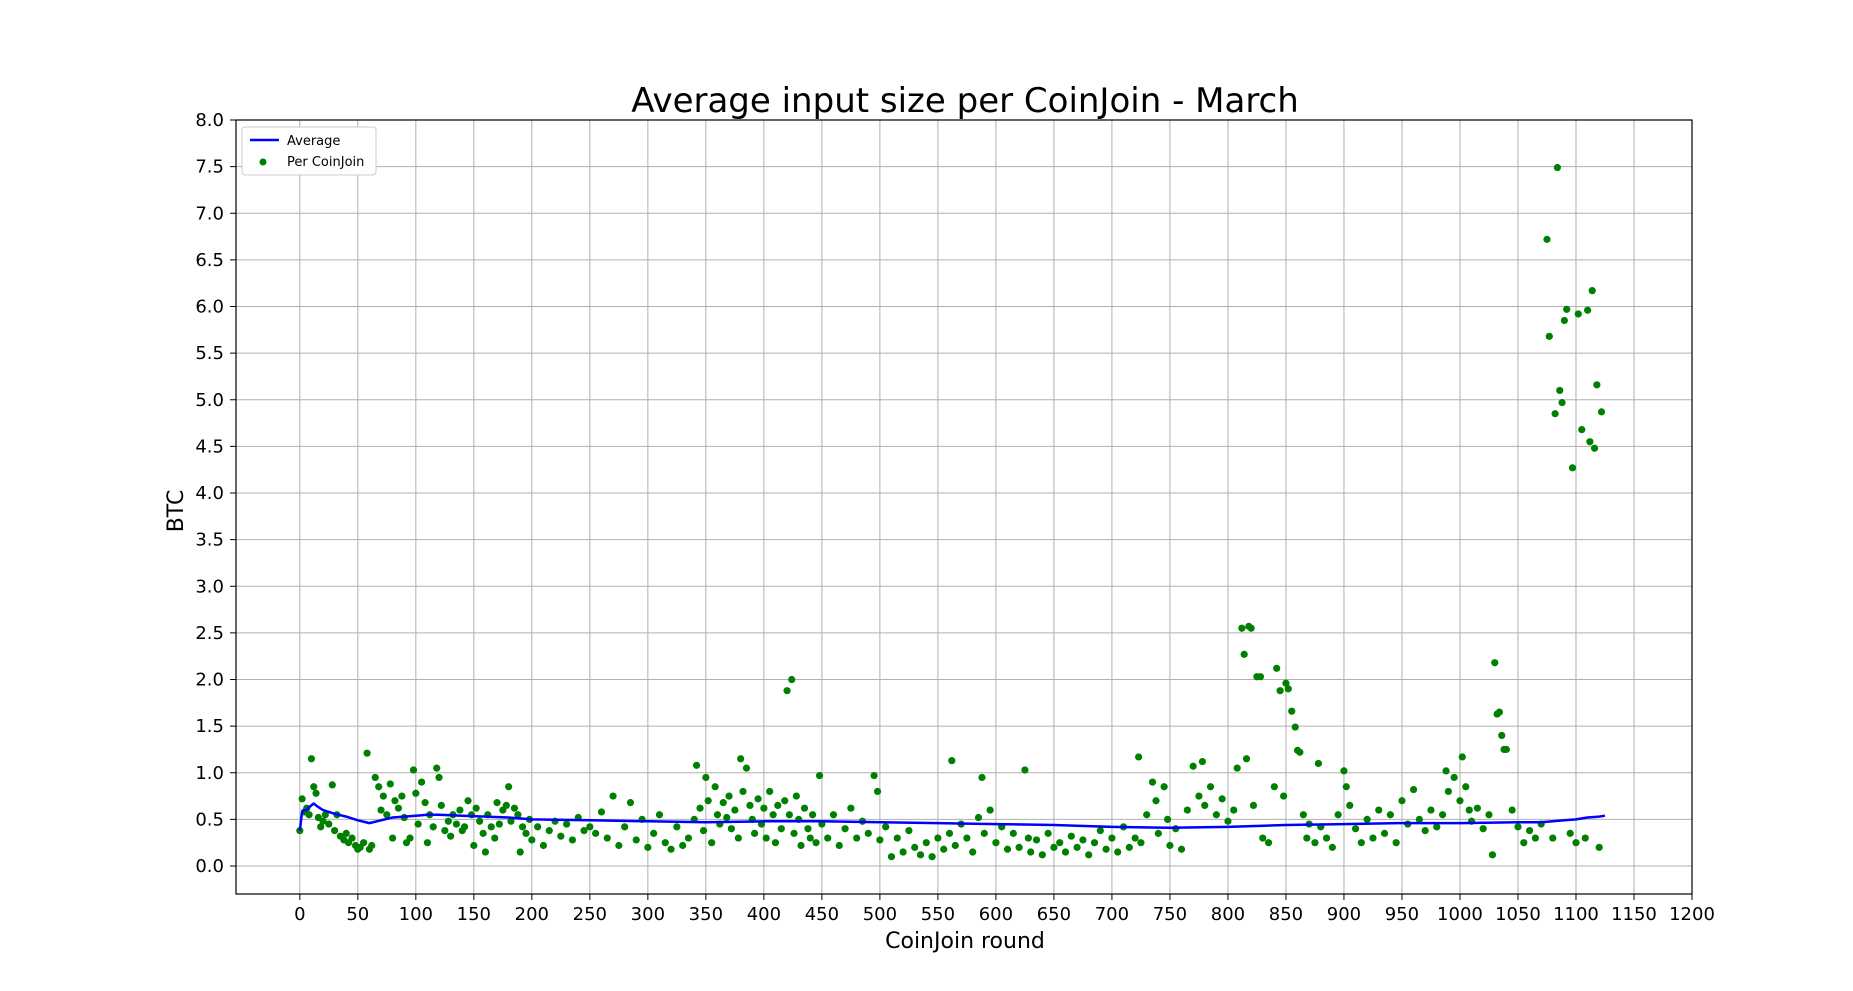  What do you see at coordinates (938, 914) in the screenshot?
I see `x-tick-label: 550` at bounding box center [938, 914].